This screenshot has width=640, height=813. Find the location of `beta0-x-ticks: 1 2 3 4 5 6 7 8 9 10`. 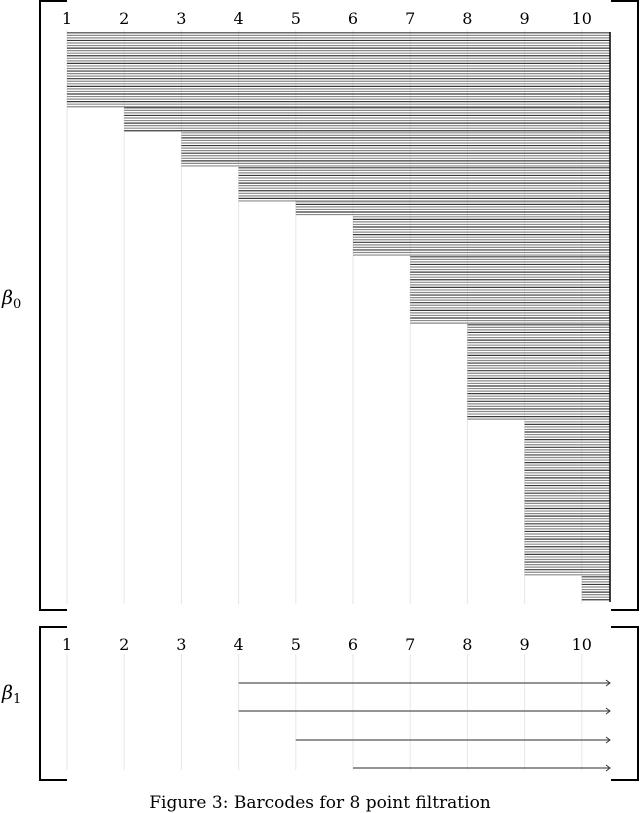

beta0-x-ticks: 1 2 3 4 5 6 7 8 9 10 is located at coordinates (327, 18).